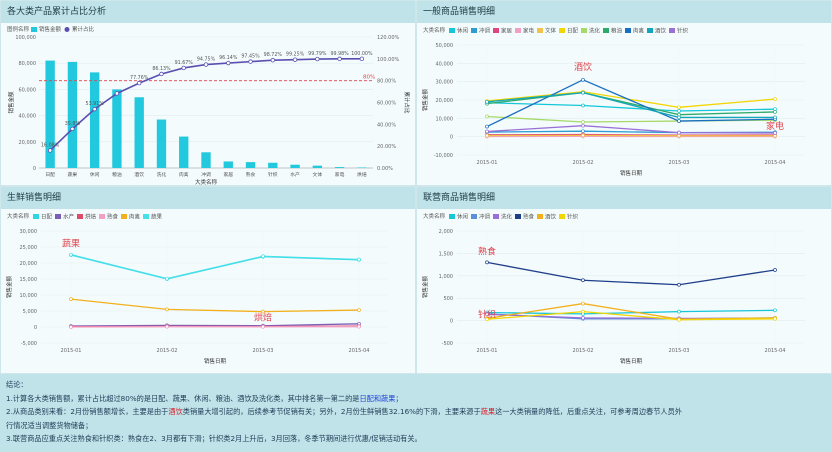 This screenshot has width=832, height=452. Describe the element at coordinates (775, 351) in the screenshot. I see `x-tick-label: 2015-04` at that location.